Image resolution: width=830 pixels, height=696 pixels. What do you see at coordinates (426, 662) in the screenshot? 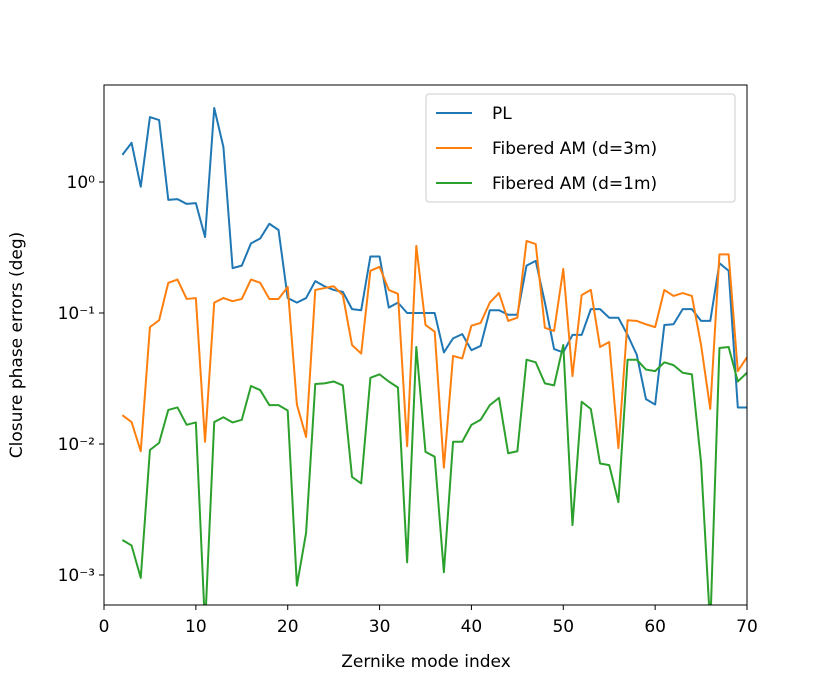
I see `x-axis-label: Zernike mode index` at bounding box center [426, 662].